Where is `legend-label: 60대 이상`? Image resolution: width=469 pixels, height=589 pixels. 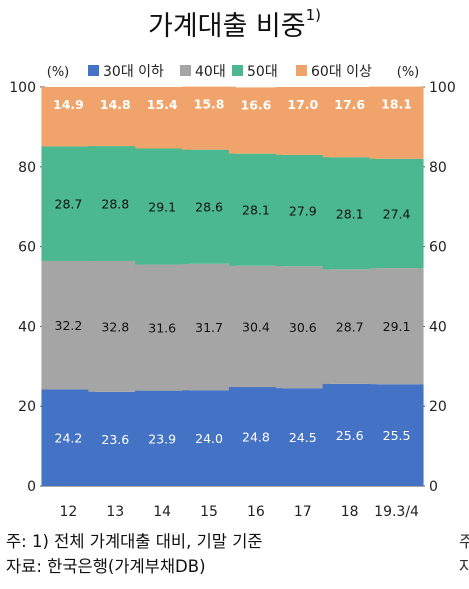
legend-label: 60대 이상 is located at coordinates (341, 72).